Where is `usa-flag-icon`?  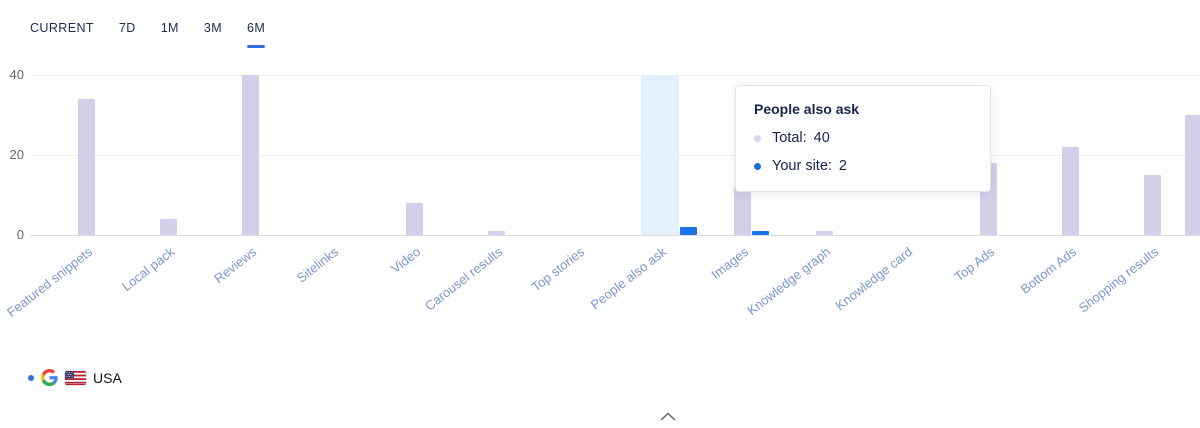
usa-flag-icon is located at coordinates (75, 377).